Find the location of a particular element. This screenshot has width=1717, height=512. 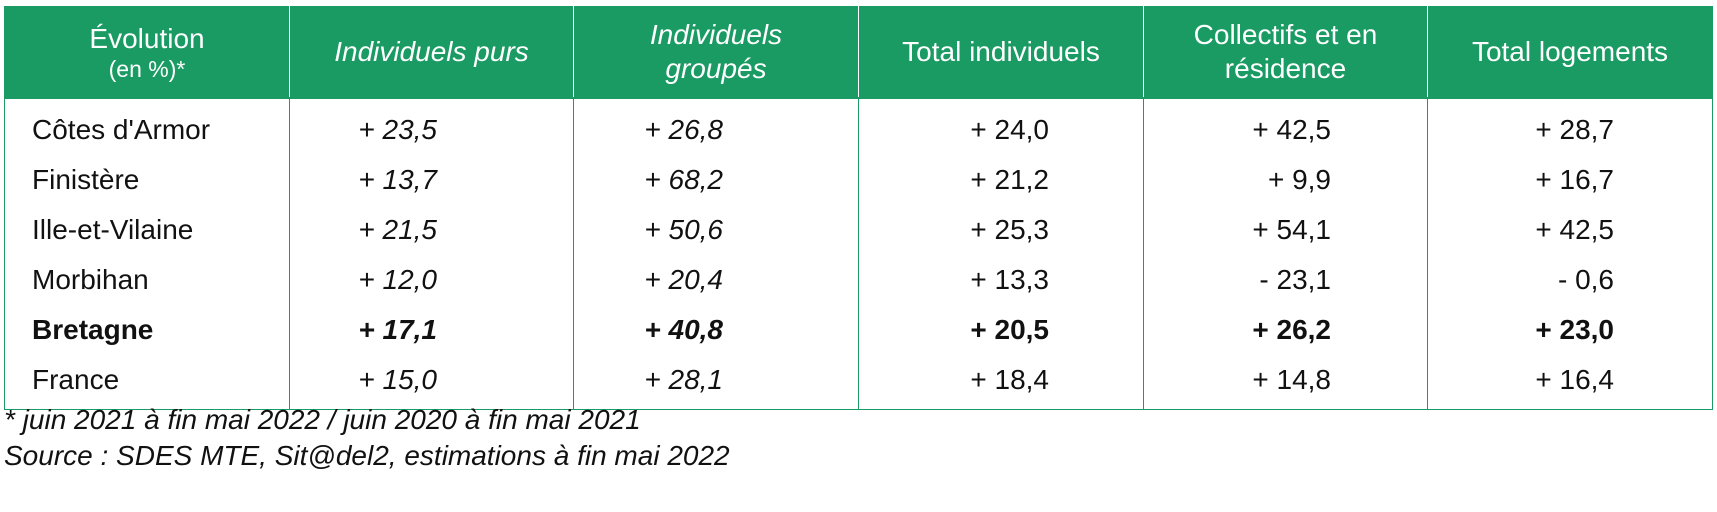

header-collectifs-line1: Collectifs et en is located at coordinates (1285, 34).